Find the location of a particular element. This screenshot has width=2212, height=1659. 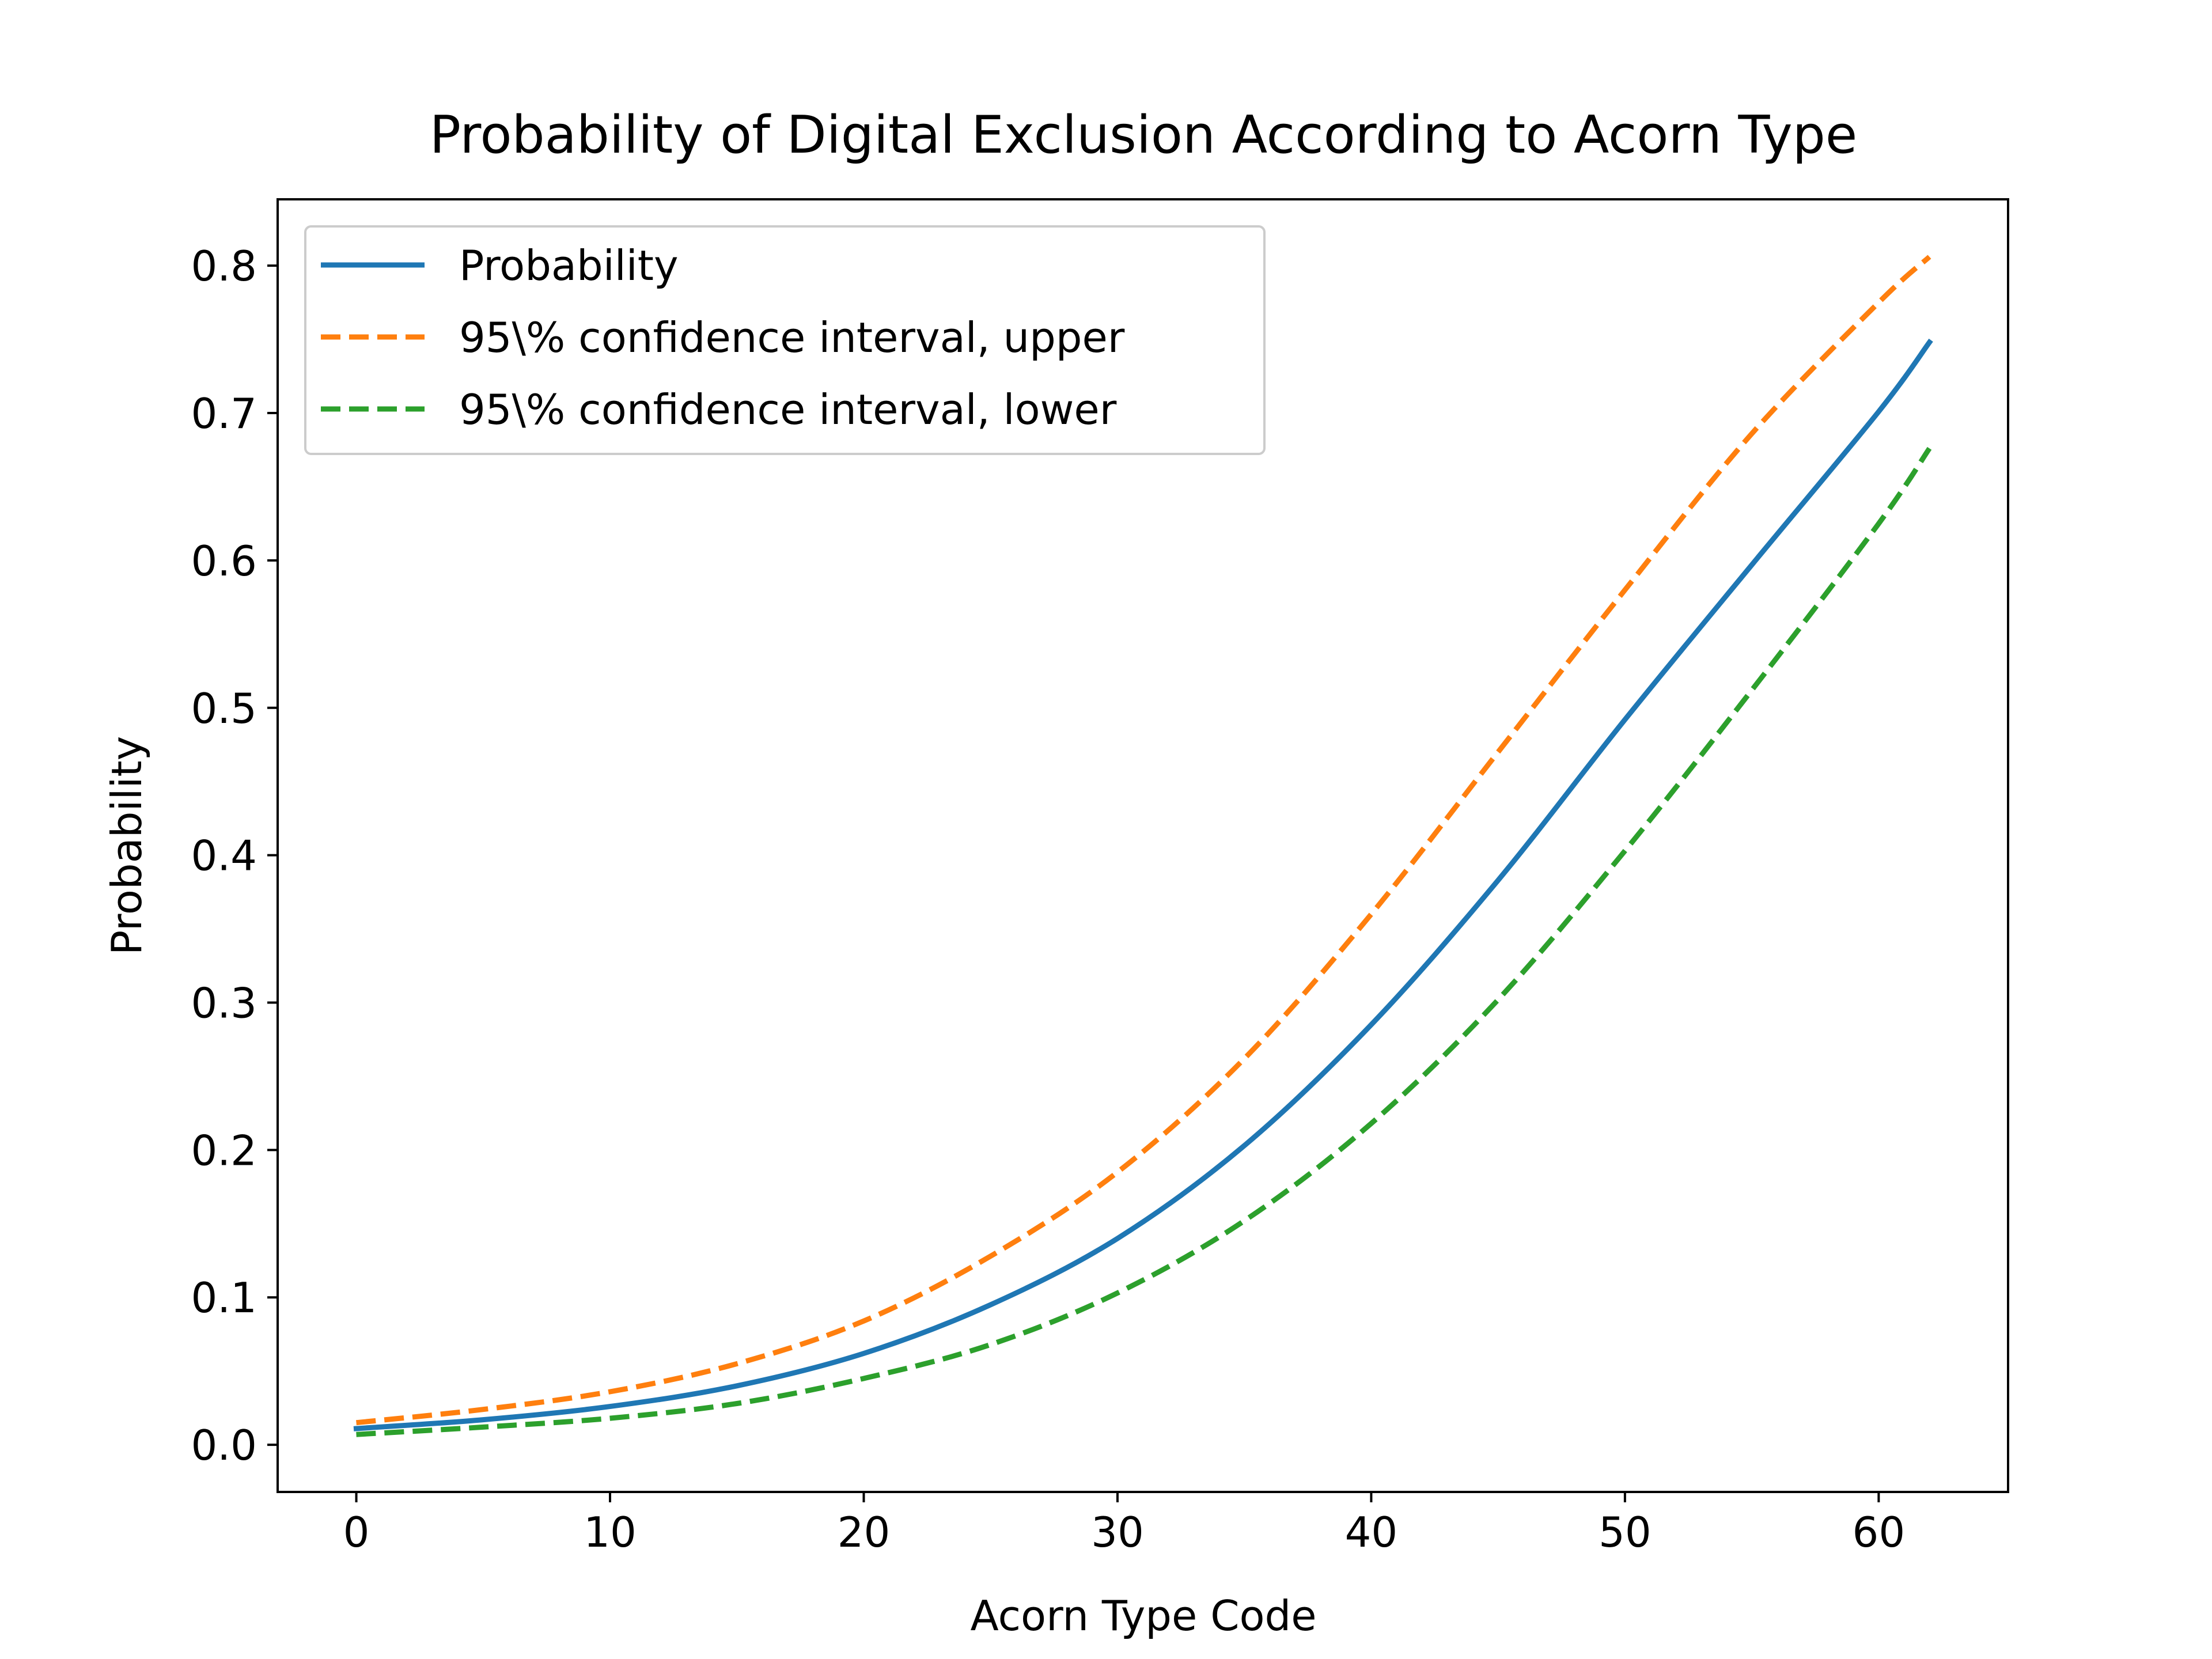

y-tick-label: 0.2 is located at coordinates (224, 1150).